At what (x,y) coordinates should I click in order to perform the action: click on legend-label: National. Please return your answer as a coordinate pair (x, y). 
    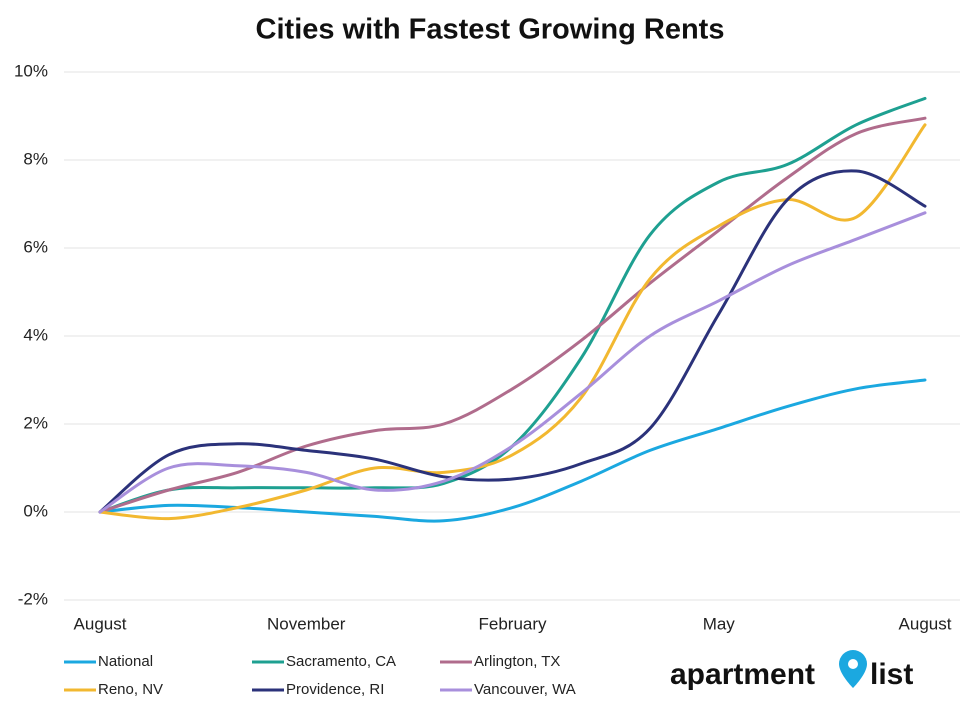
    Looking at the image, I should click on (125, 661).